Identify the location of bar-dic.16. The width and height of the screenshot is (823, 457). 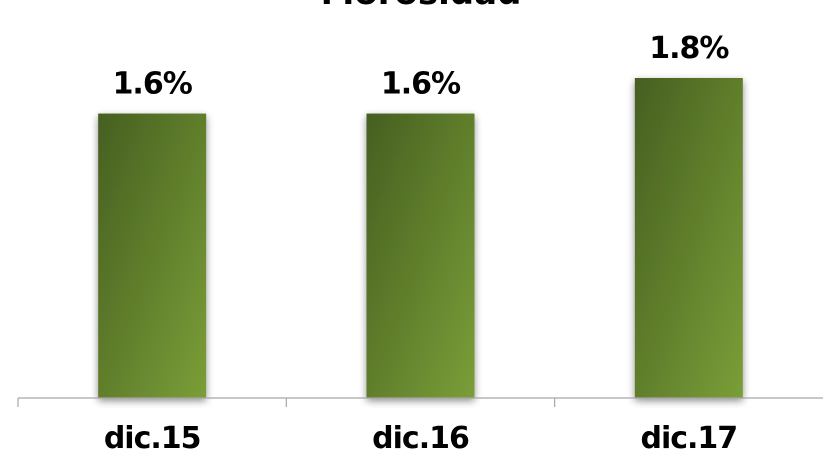
(420, 256).